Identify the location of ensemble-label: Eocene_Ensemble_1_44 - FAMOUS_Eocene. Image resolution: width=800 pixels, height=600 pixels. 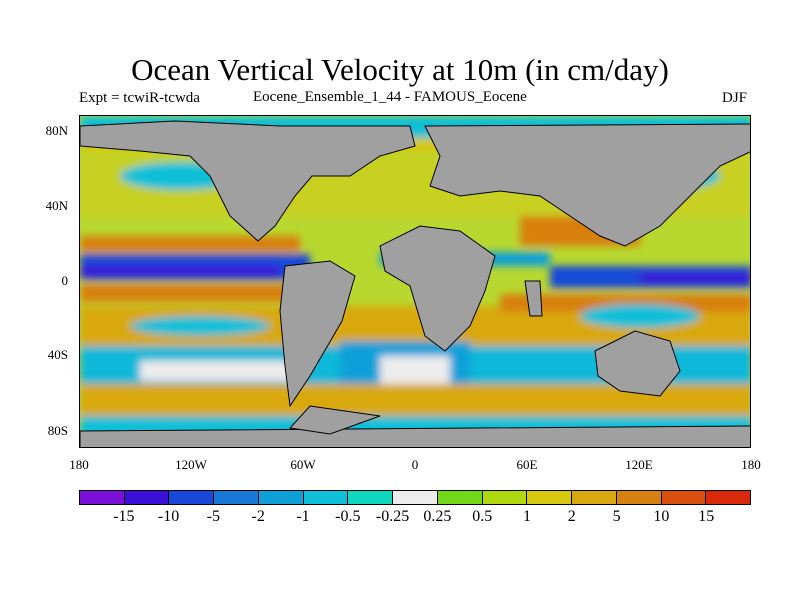
(390, 97).